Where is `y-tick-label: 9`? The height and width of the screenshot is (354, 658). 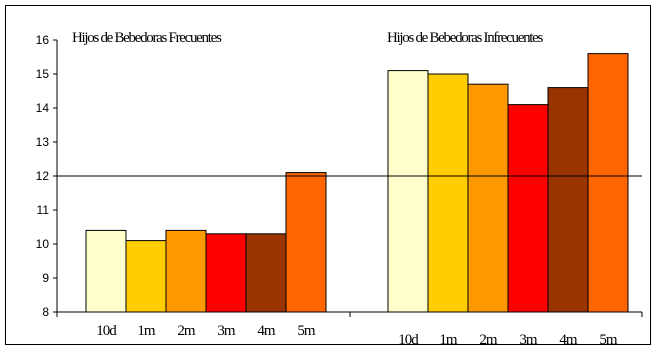
y-tick-label: 9 is located at coordinates (45, 278).